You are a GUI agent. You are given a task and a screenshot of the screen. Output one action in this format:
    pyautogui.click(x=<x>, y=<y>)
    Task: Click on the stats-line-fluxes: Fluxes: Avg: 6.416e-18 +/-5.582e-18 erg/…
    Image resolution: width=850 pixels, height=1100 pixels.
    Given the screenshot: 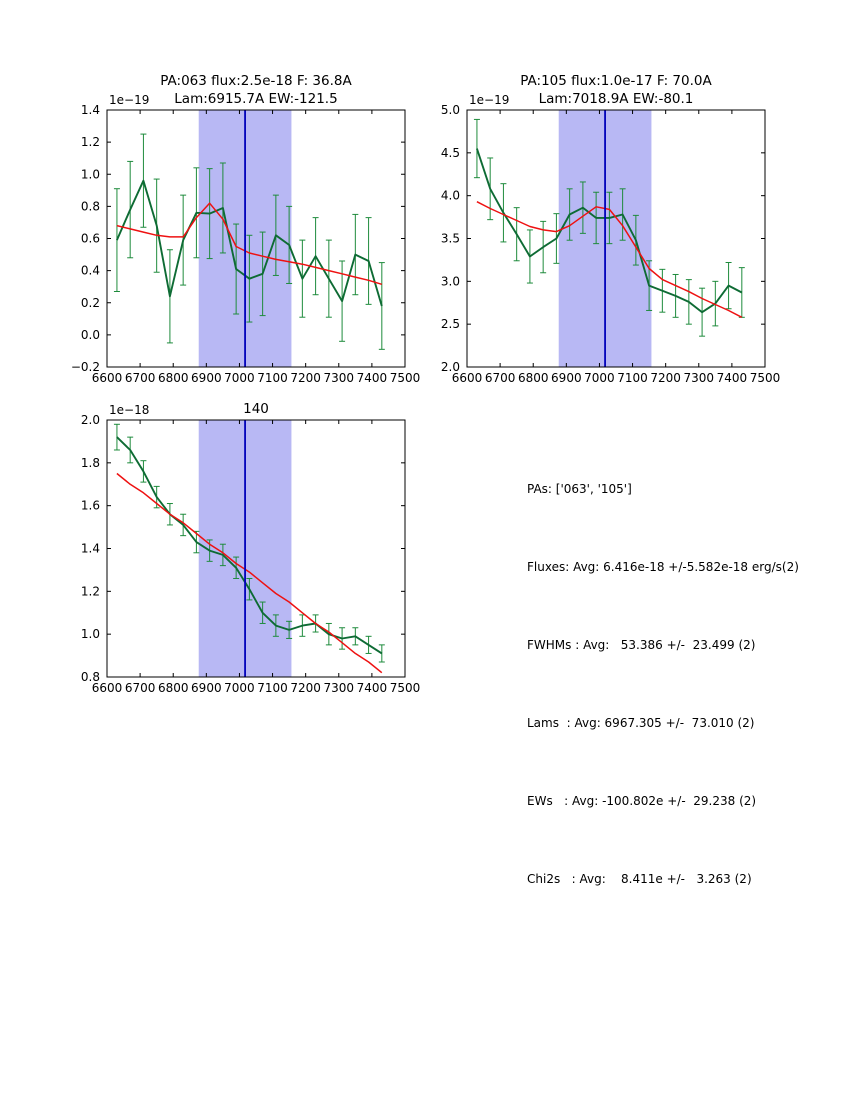 What is the action you would take?
    pyautogui.click(x=663, y=567)
    